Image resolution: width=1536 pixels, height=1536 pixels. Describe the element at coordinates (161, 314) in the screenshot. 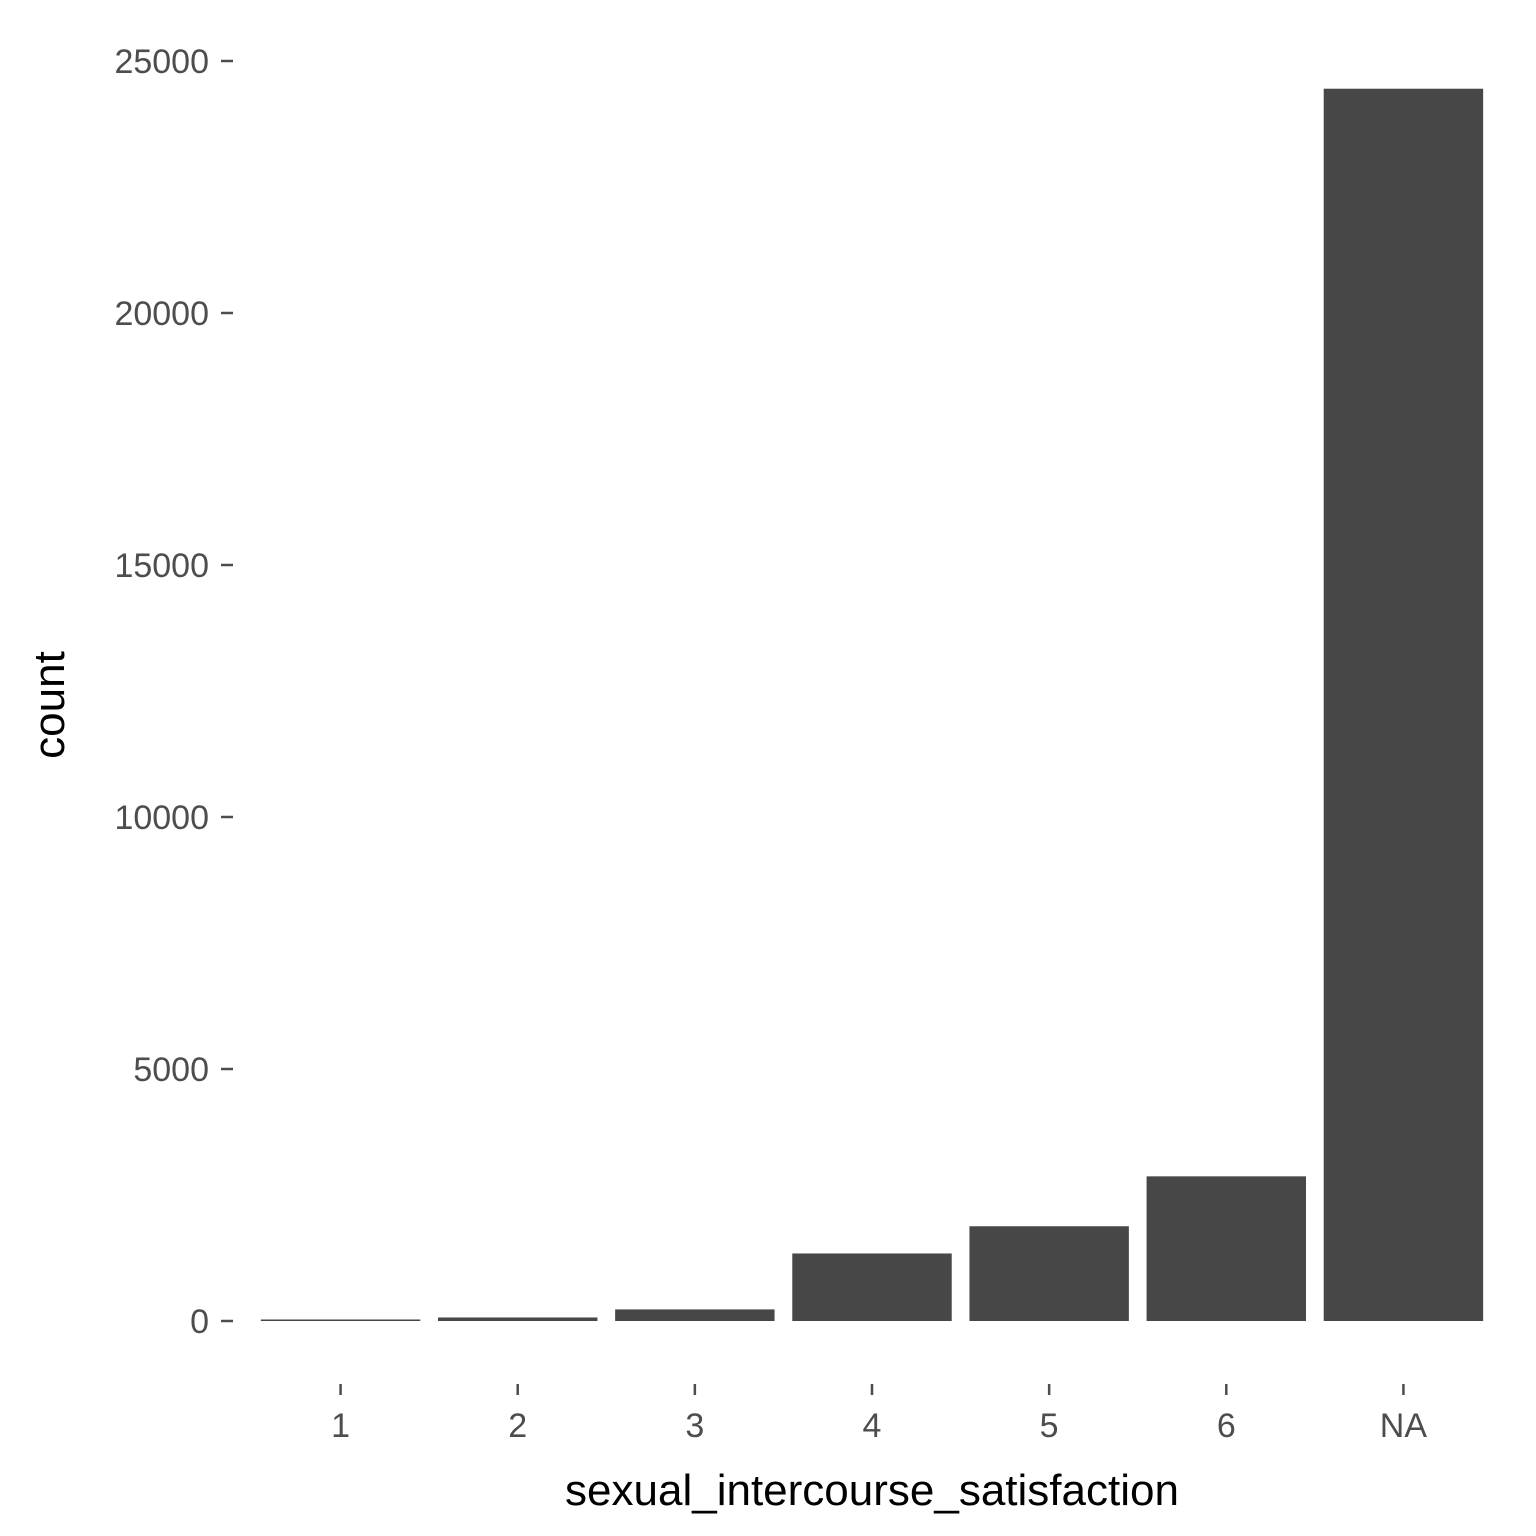

I see `y-tick-label: 20000` at that location.